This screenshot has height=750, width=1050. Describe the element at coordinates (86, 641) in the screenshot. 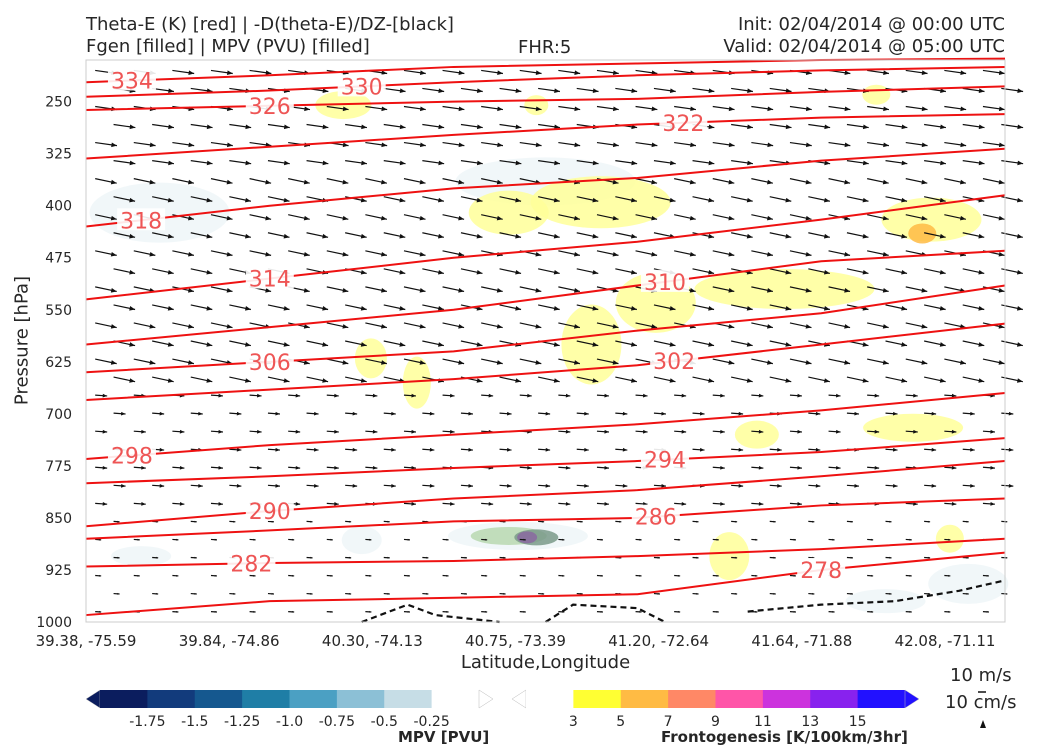

I see `x-tick-label: 39.38, -75.59` at that location.